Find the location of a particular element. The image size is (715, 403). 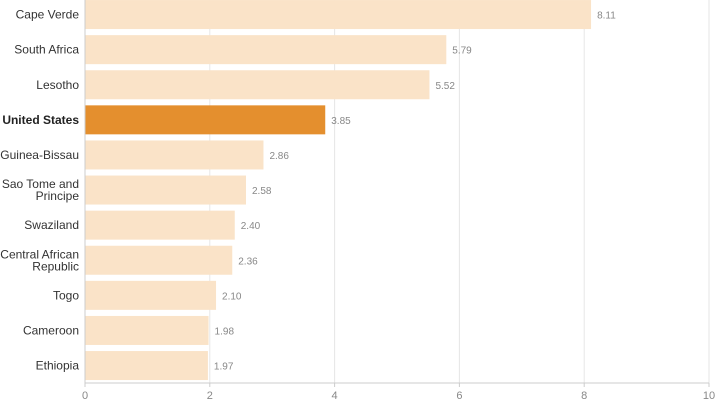

data-label: 1.97 is located at coordinates (224, 367).